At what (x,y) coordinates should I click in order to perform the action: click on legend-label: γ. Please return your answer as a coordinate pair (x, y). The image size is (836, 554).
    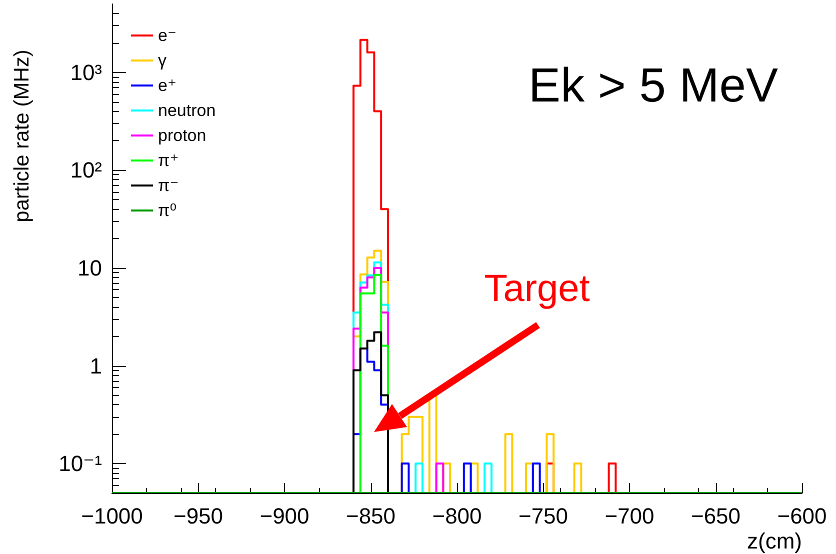
    Looking at the image, I should click on (162, 60).